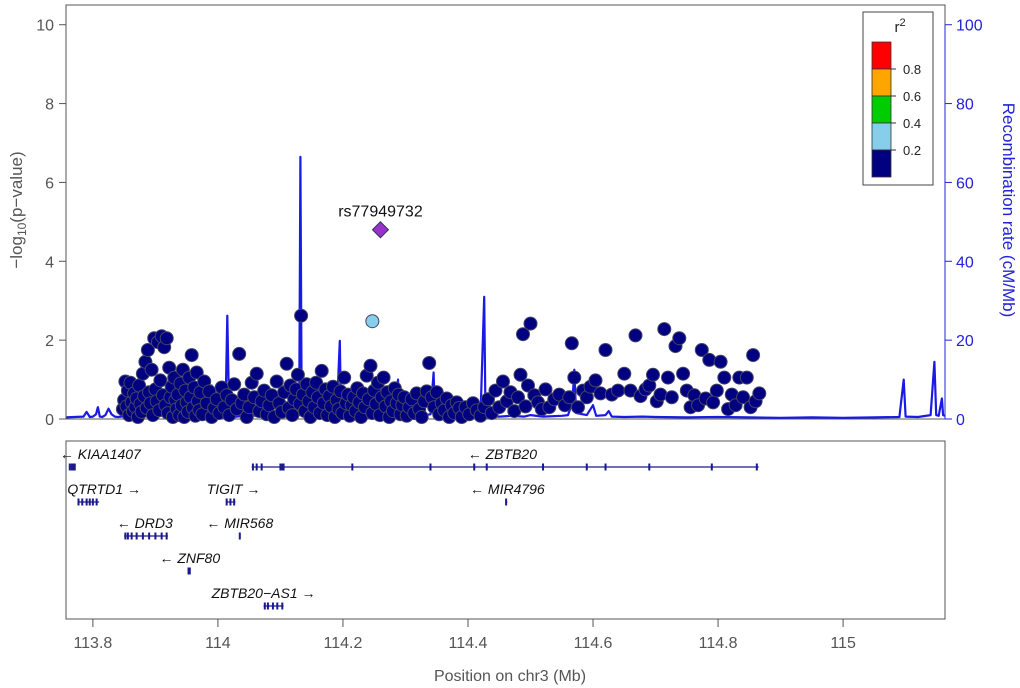 This screenshot has width=1020, height=688. What do you see at coordinates (218, 643) in the screenshot?
I see `x-tick-label: 114` at bounding box center [218, 643].